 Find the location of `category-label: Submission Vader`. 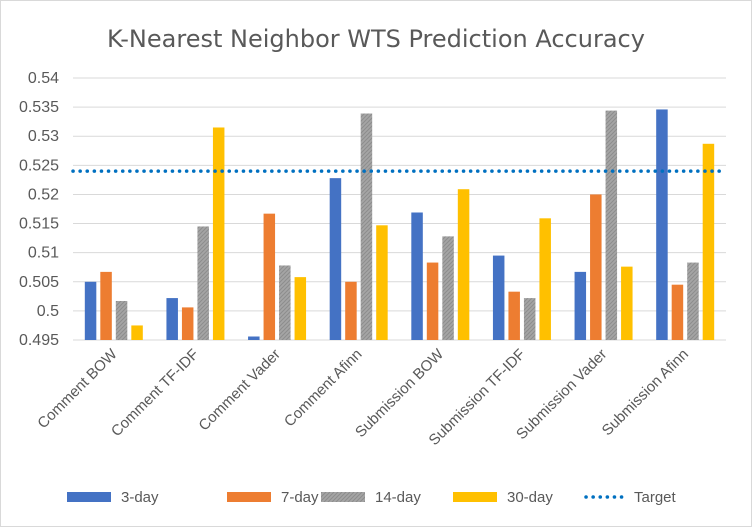

category-label: Submission Vader is located at coordinates (561, 394).